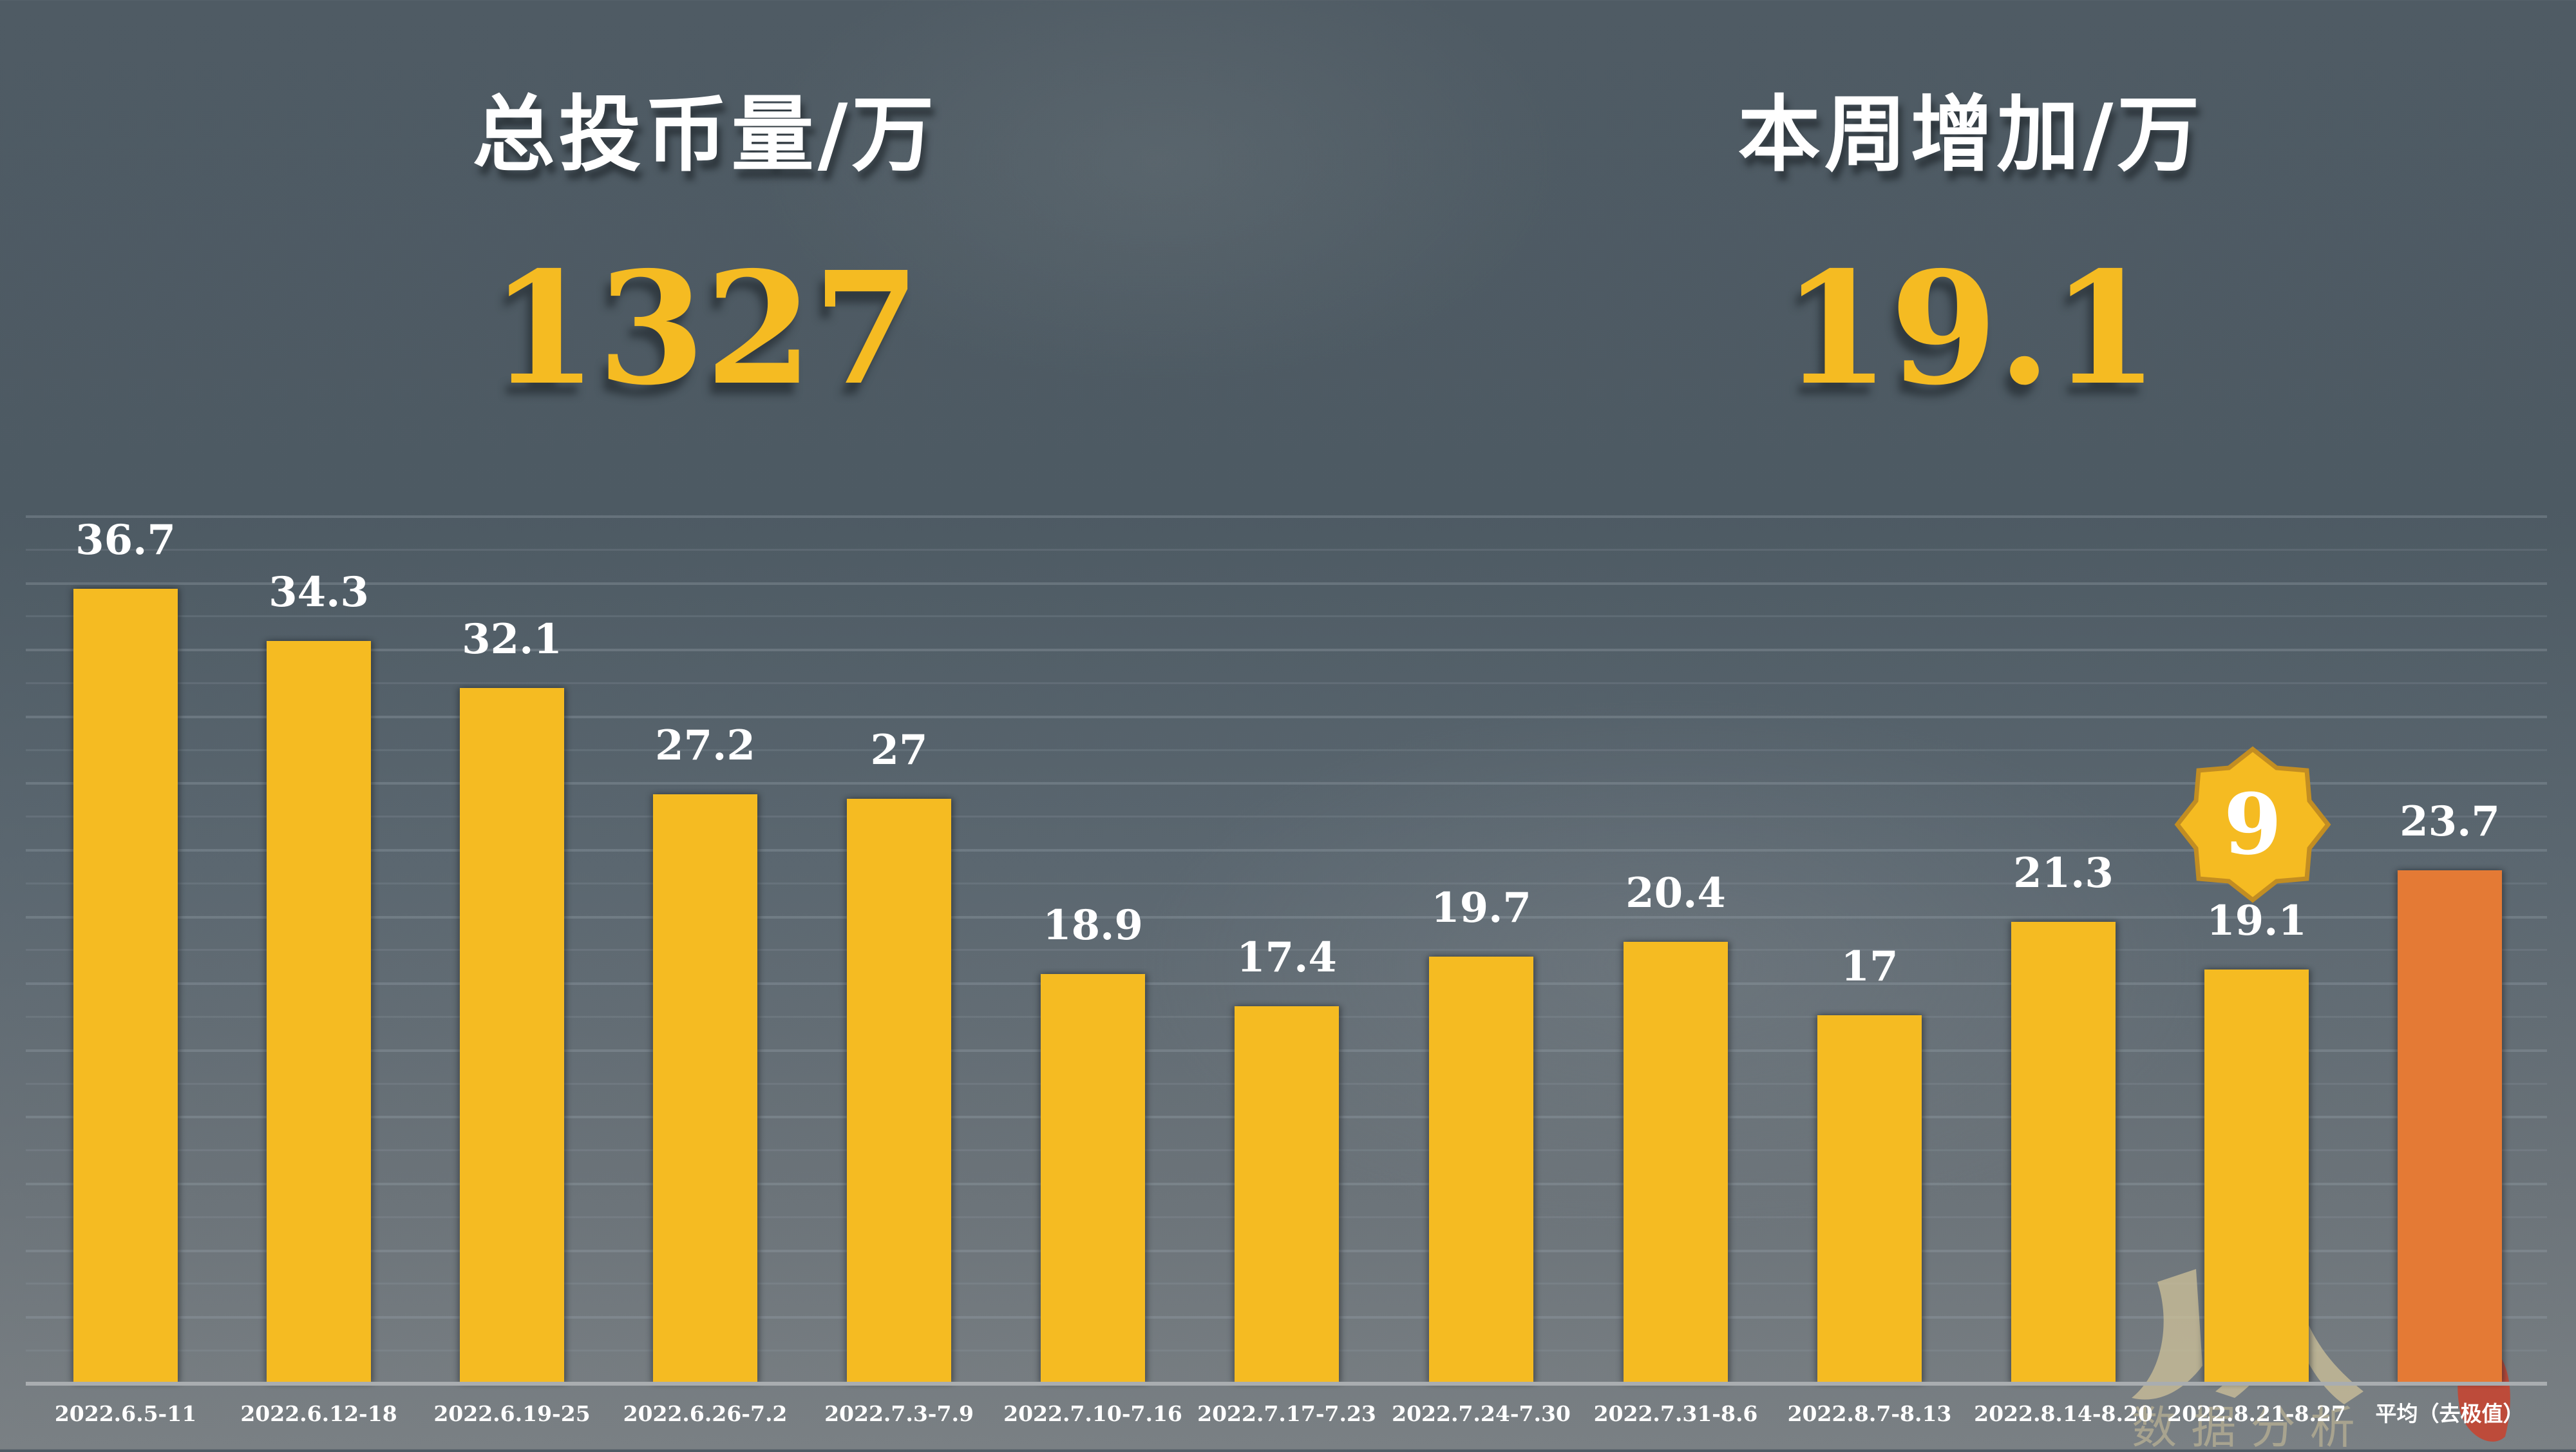 The width and height of the screenshot is (2576, 1452). Describe the element at coordinates (1971, 328) in the screenshot. I see `kpi-weekly-value: 19.1` at that location.